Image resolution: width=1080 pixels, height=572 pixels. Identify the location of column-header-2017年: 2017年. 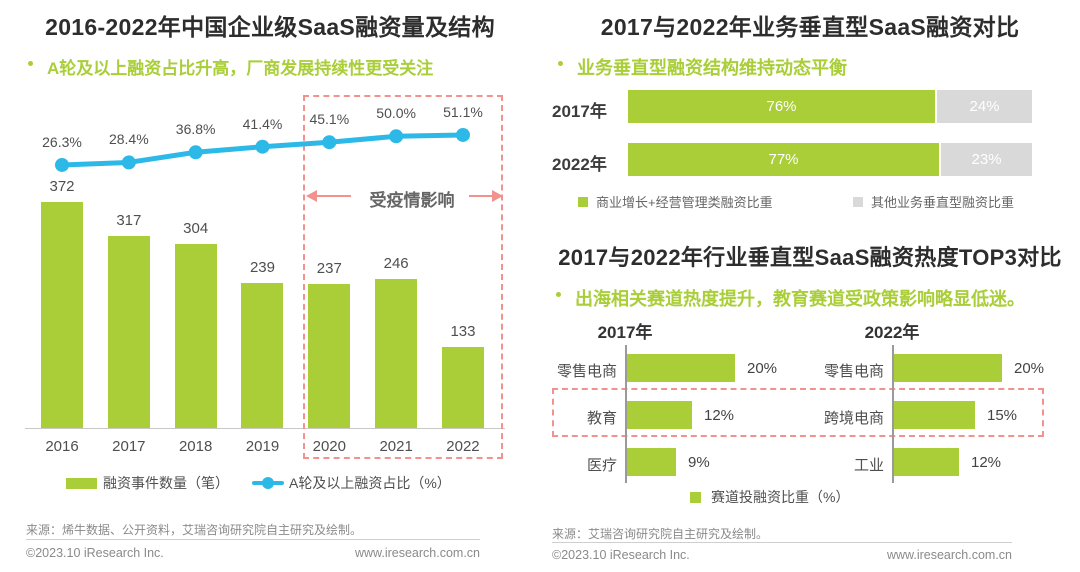
(625, 332).